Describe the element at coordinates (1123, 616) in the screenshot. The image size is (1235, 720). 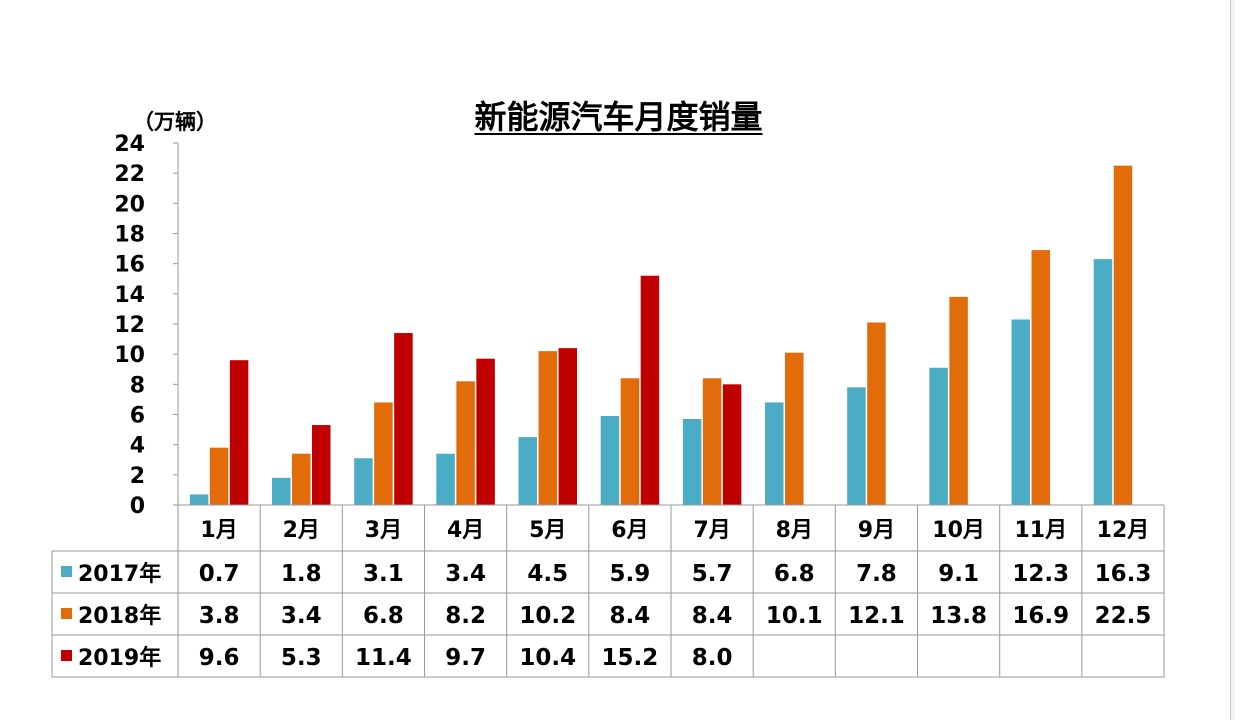
I see `data-label: 22.5` at that location.